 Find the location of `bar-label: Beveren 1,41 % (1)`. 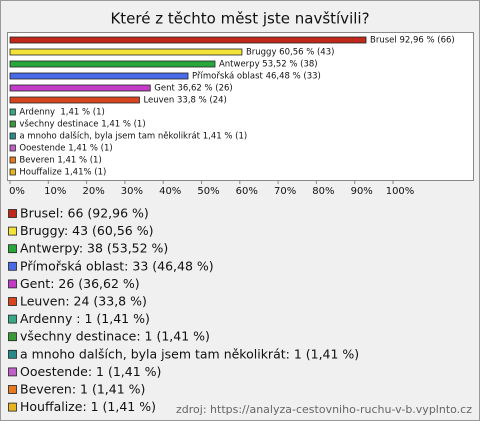

bar-label: Beveren 1,41 % (1) is located at coordinates (60, 161).